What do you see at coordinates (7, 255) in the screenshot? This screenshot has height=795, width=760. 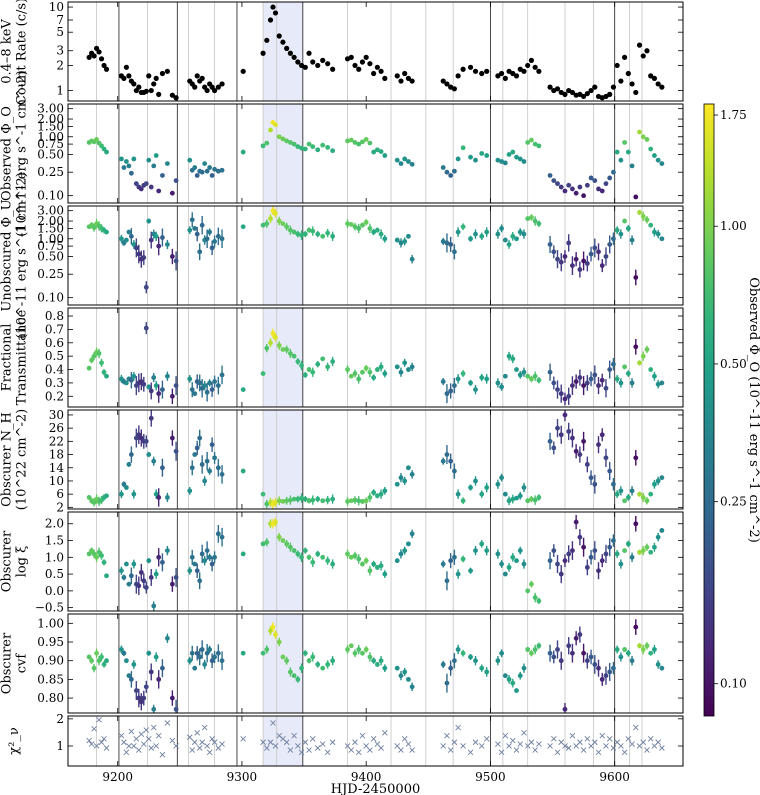 I see `y-axis-label: Unobscured Φ_U` at bounding box center [7, 255].